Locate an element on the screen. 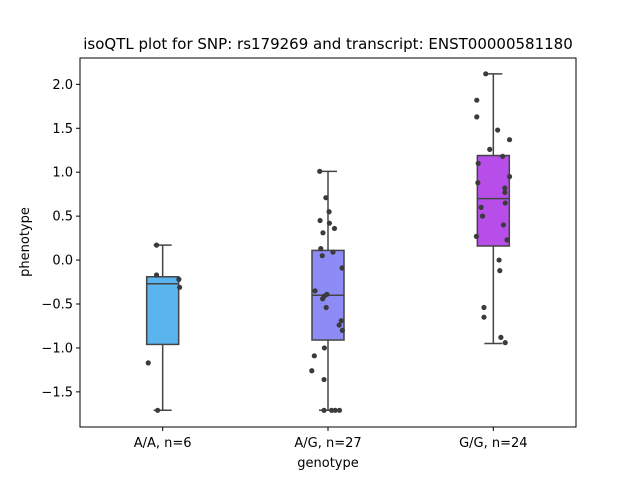 This screenshot has height=480, width=640. y-tick-label: 2.0 is located at coordinates (62, 85).